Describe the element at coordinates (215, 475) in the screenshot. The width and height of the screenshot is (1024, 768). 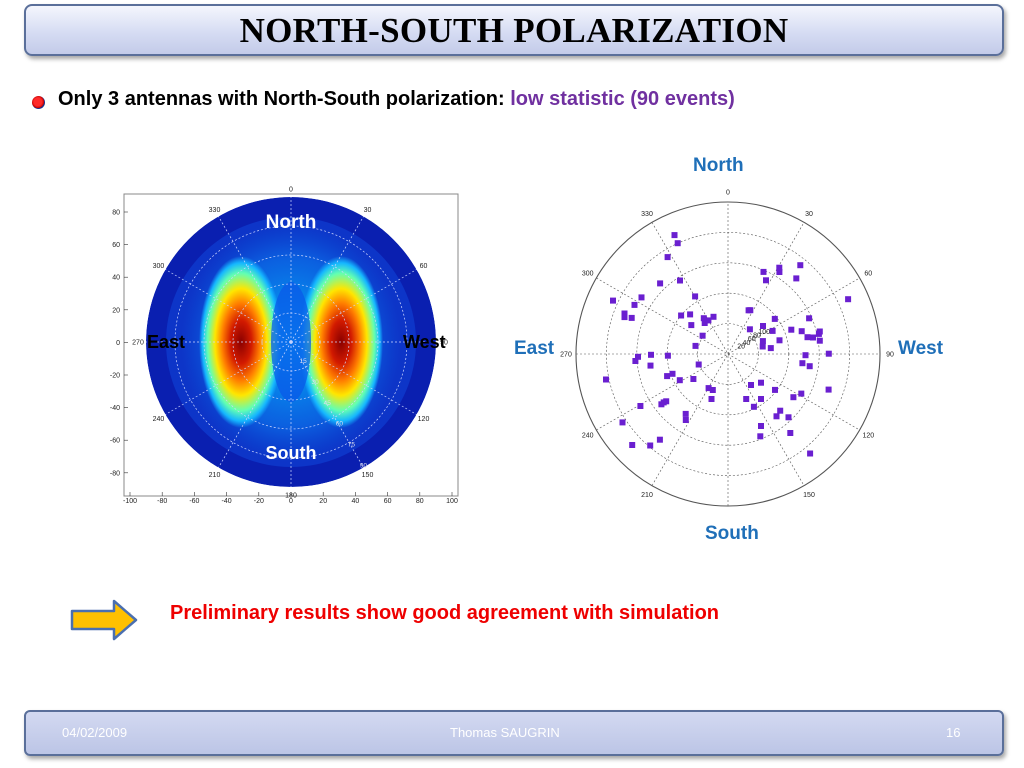
I see `left-angle-label: 210` at that location.